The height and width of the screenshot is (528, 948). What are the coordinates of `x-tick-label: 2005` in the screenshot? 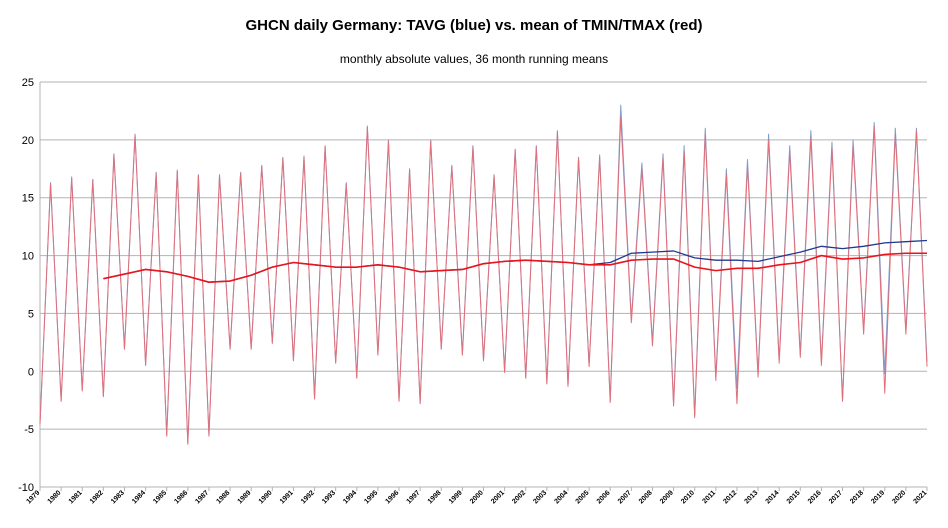 It's located at (583, 497).